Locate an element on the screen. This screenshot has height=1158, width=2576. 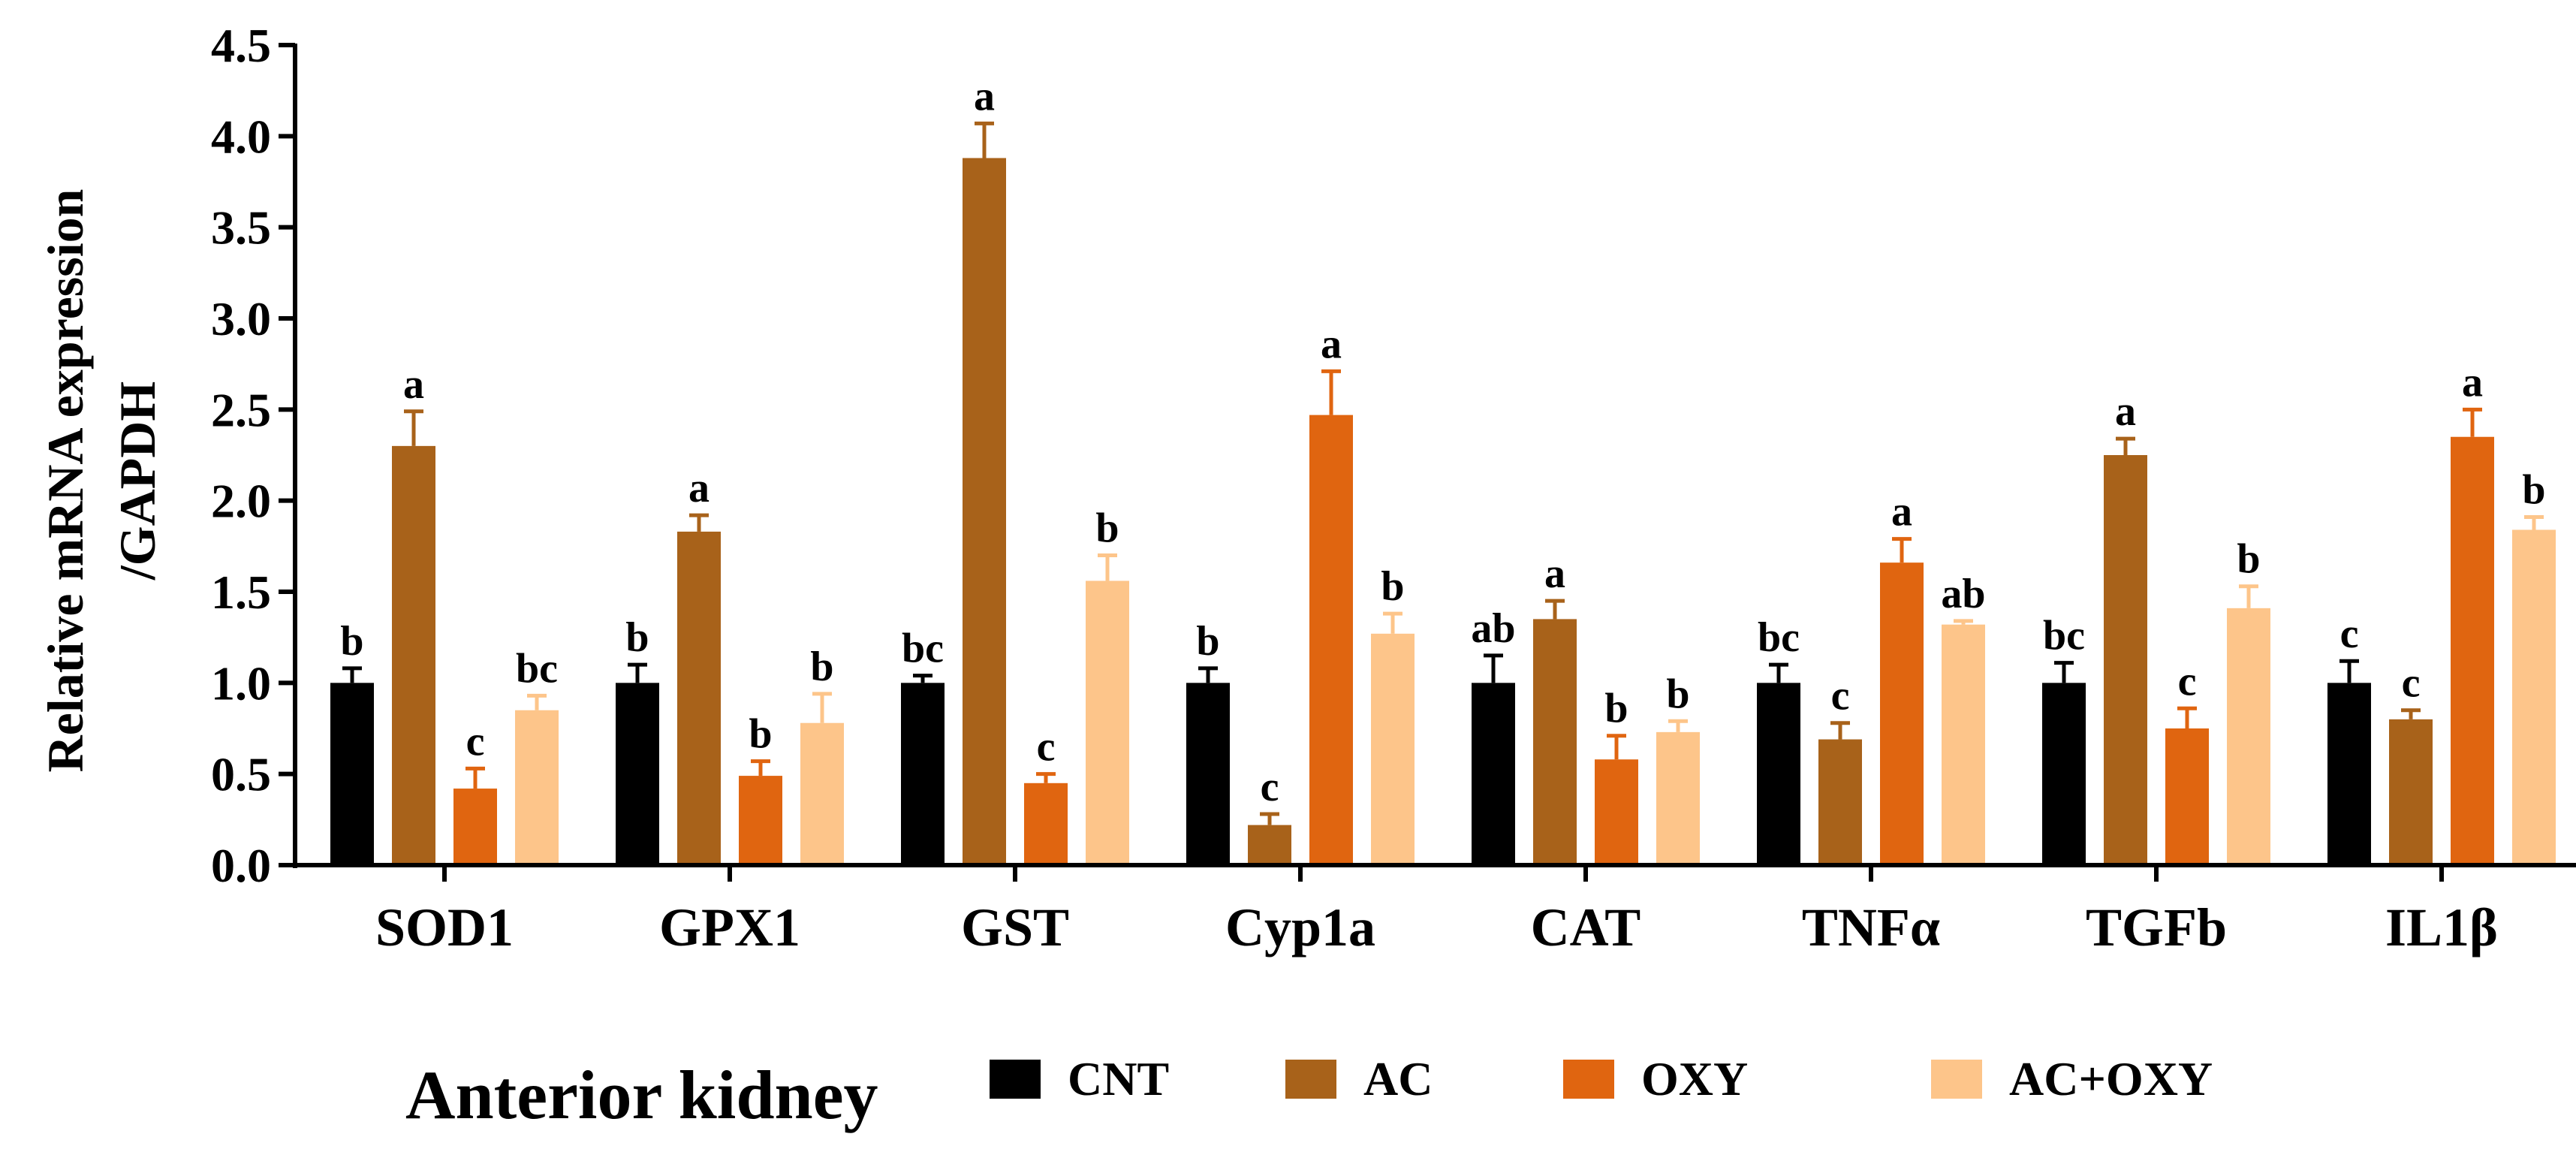
y-tick-label: 2.5 is located at coordinates (241, 409).